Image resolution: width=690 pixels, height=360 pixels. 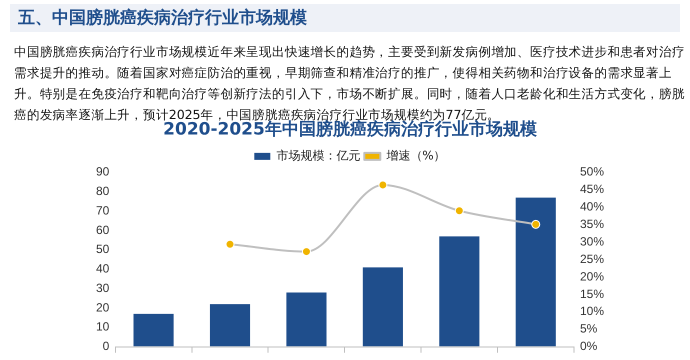 What do you see at coordinates (592, 276) in the screenshot?
I see `y2-tick-label: 20%` at bounding box center [592, 276].